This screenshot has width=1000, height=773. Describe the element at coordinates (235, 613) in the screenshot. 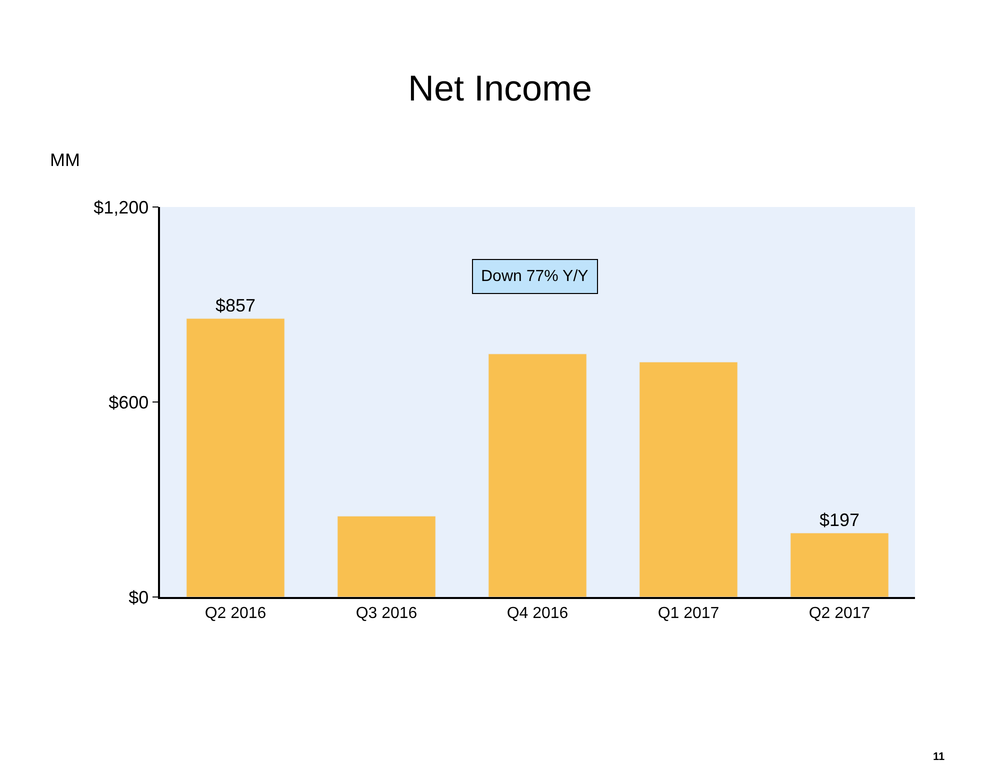

I see `x-tick-label: Q2 2016` at that location.